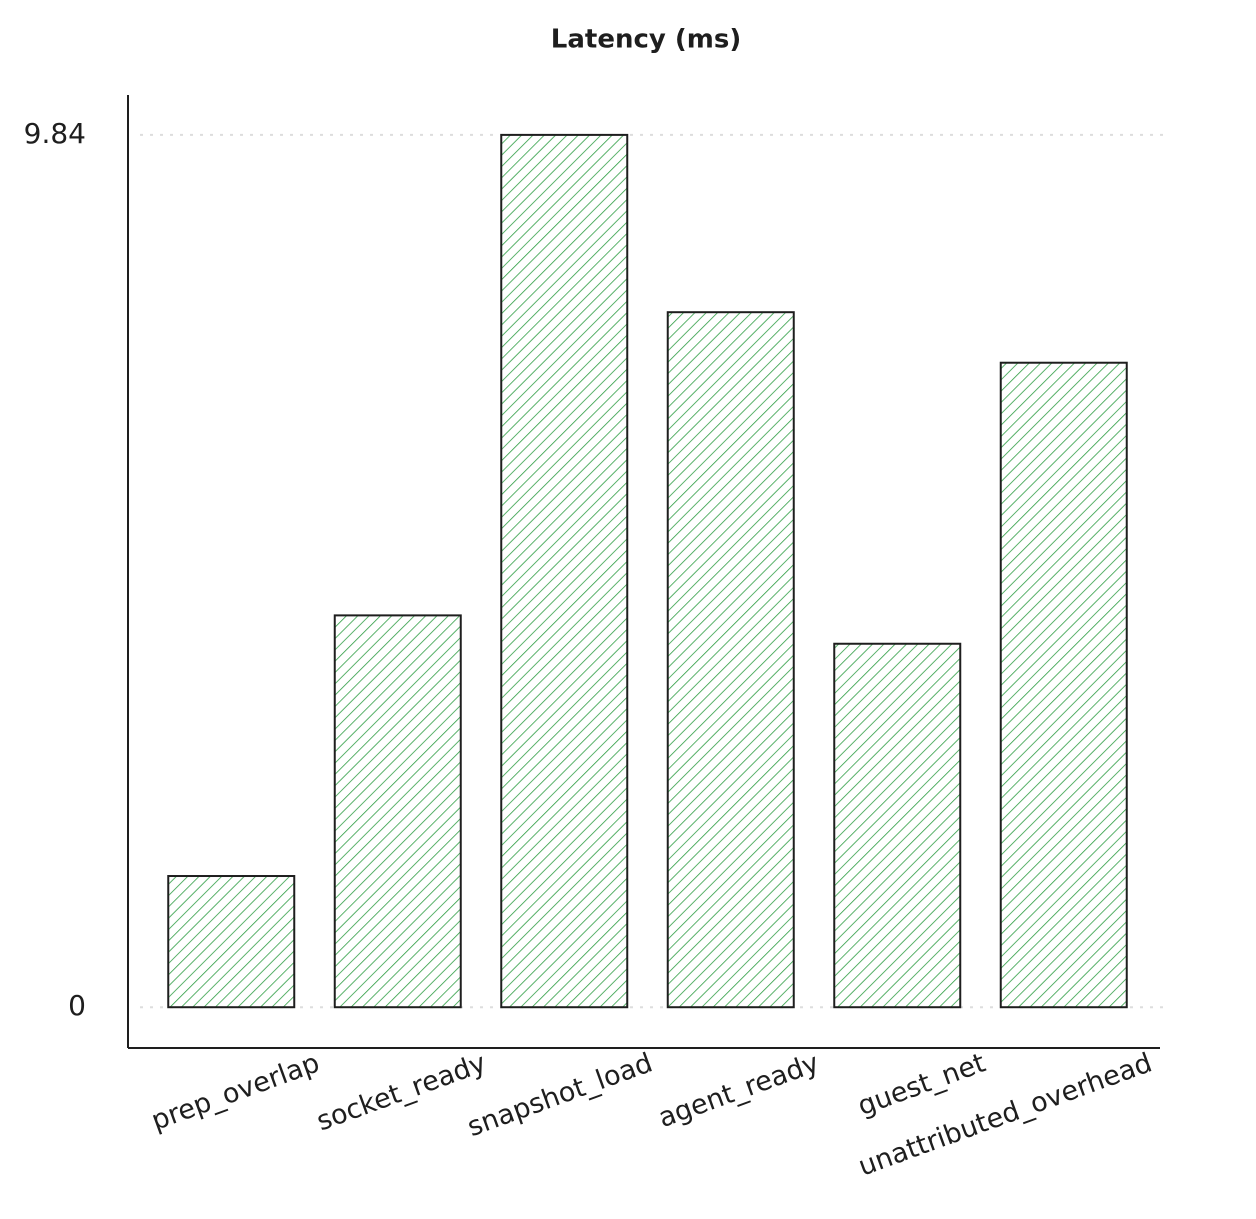 Image resolution: width=1256 pixels, height=1219 pixels. Describe the element at coordinates (646, 40) in the screenshot. I see `chart-title: Latency (ms)` at that location.